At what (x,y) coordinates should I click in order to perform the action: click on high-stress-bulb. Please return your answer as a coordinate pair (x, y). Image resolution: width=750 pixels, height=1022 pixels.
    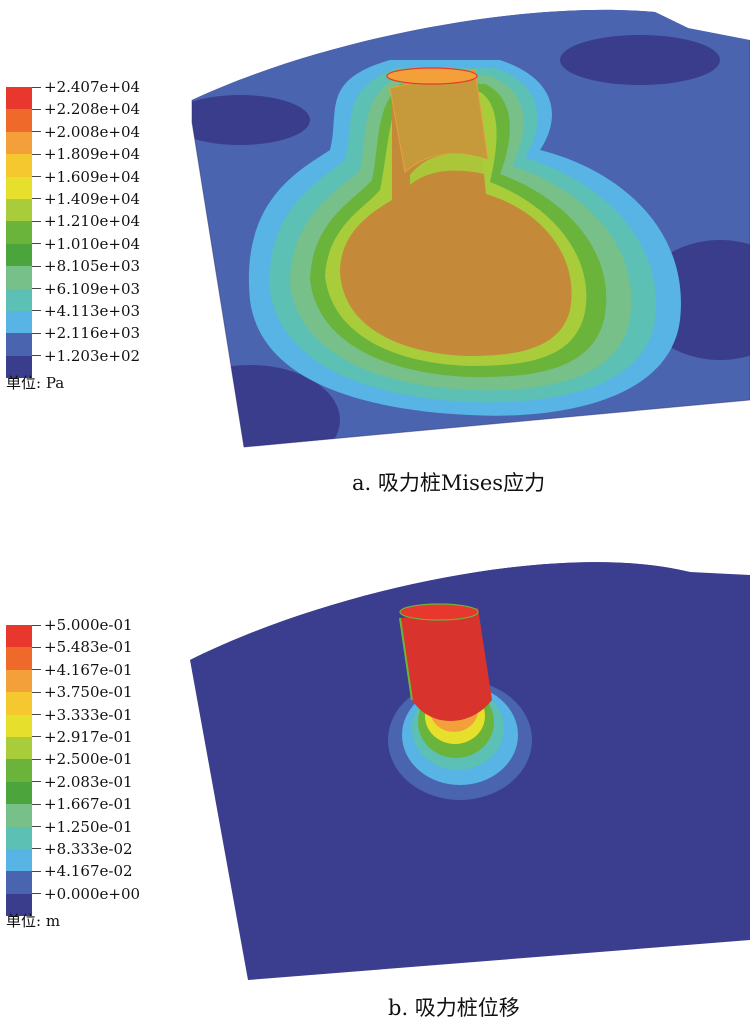
    Looking at the image, I should click on (456, 226).